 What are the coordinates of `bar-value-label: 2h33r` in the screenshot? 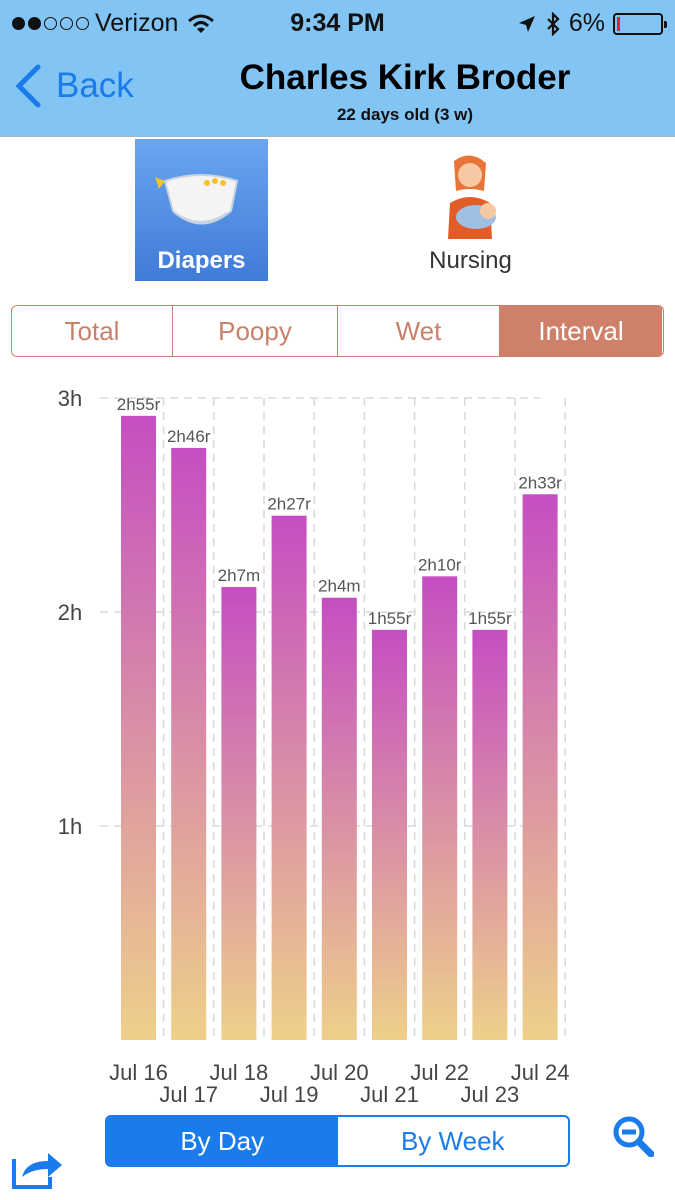 It's located at (540, 482).